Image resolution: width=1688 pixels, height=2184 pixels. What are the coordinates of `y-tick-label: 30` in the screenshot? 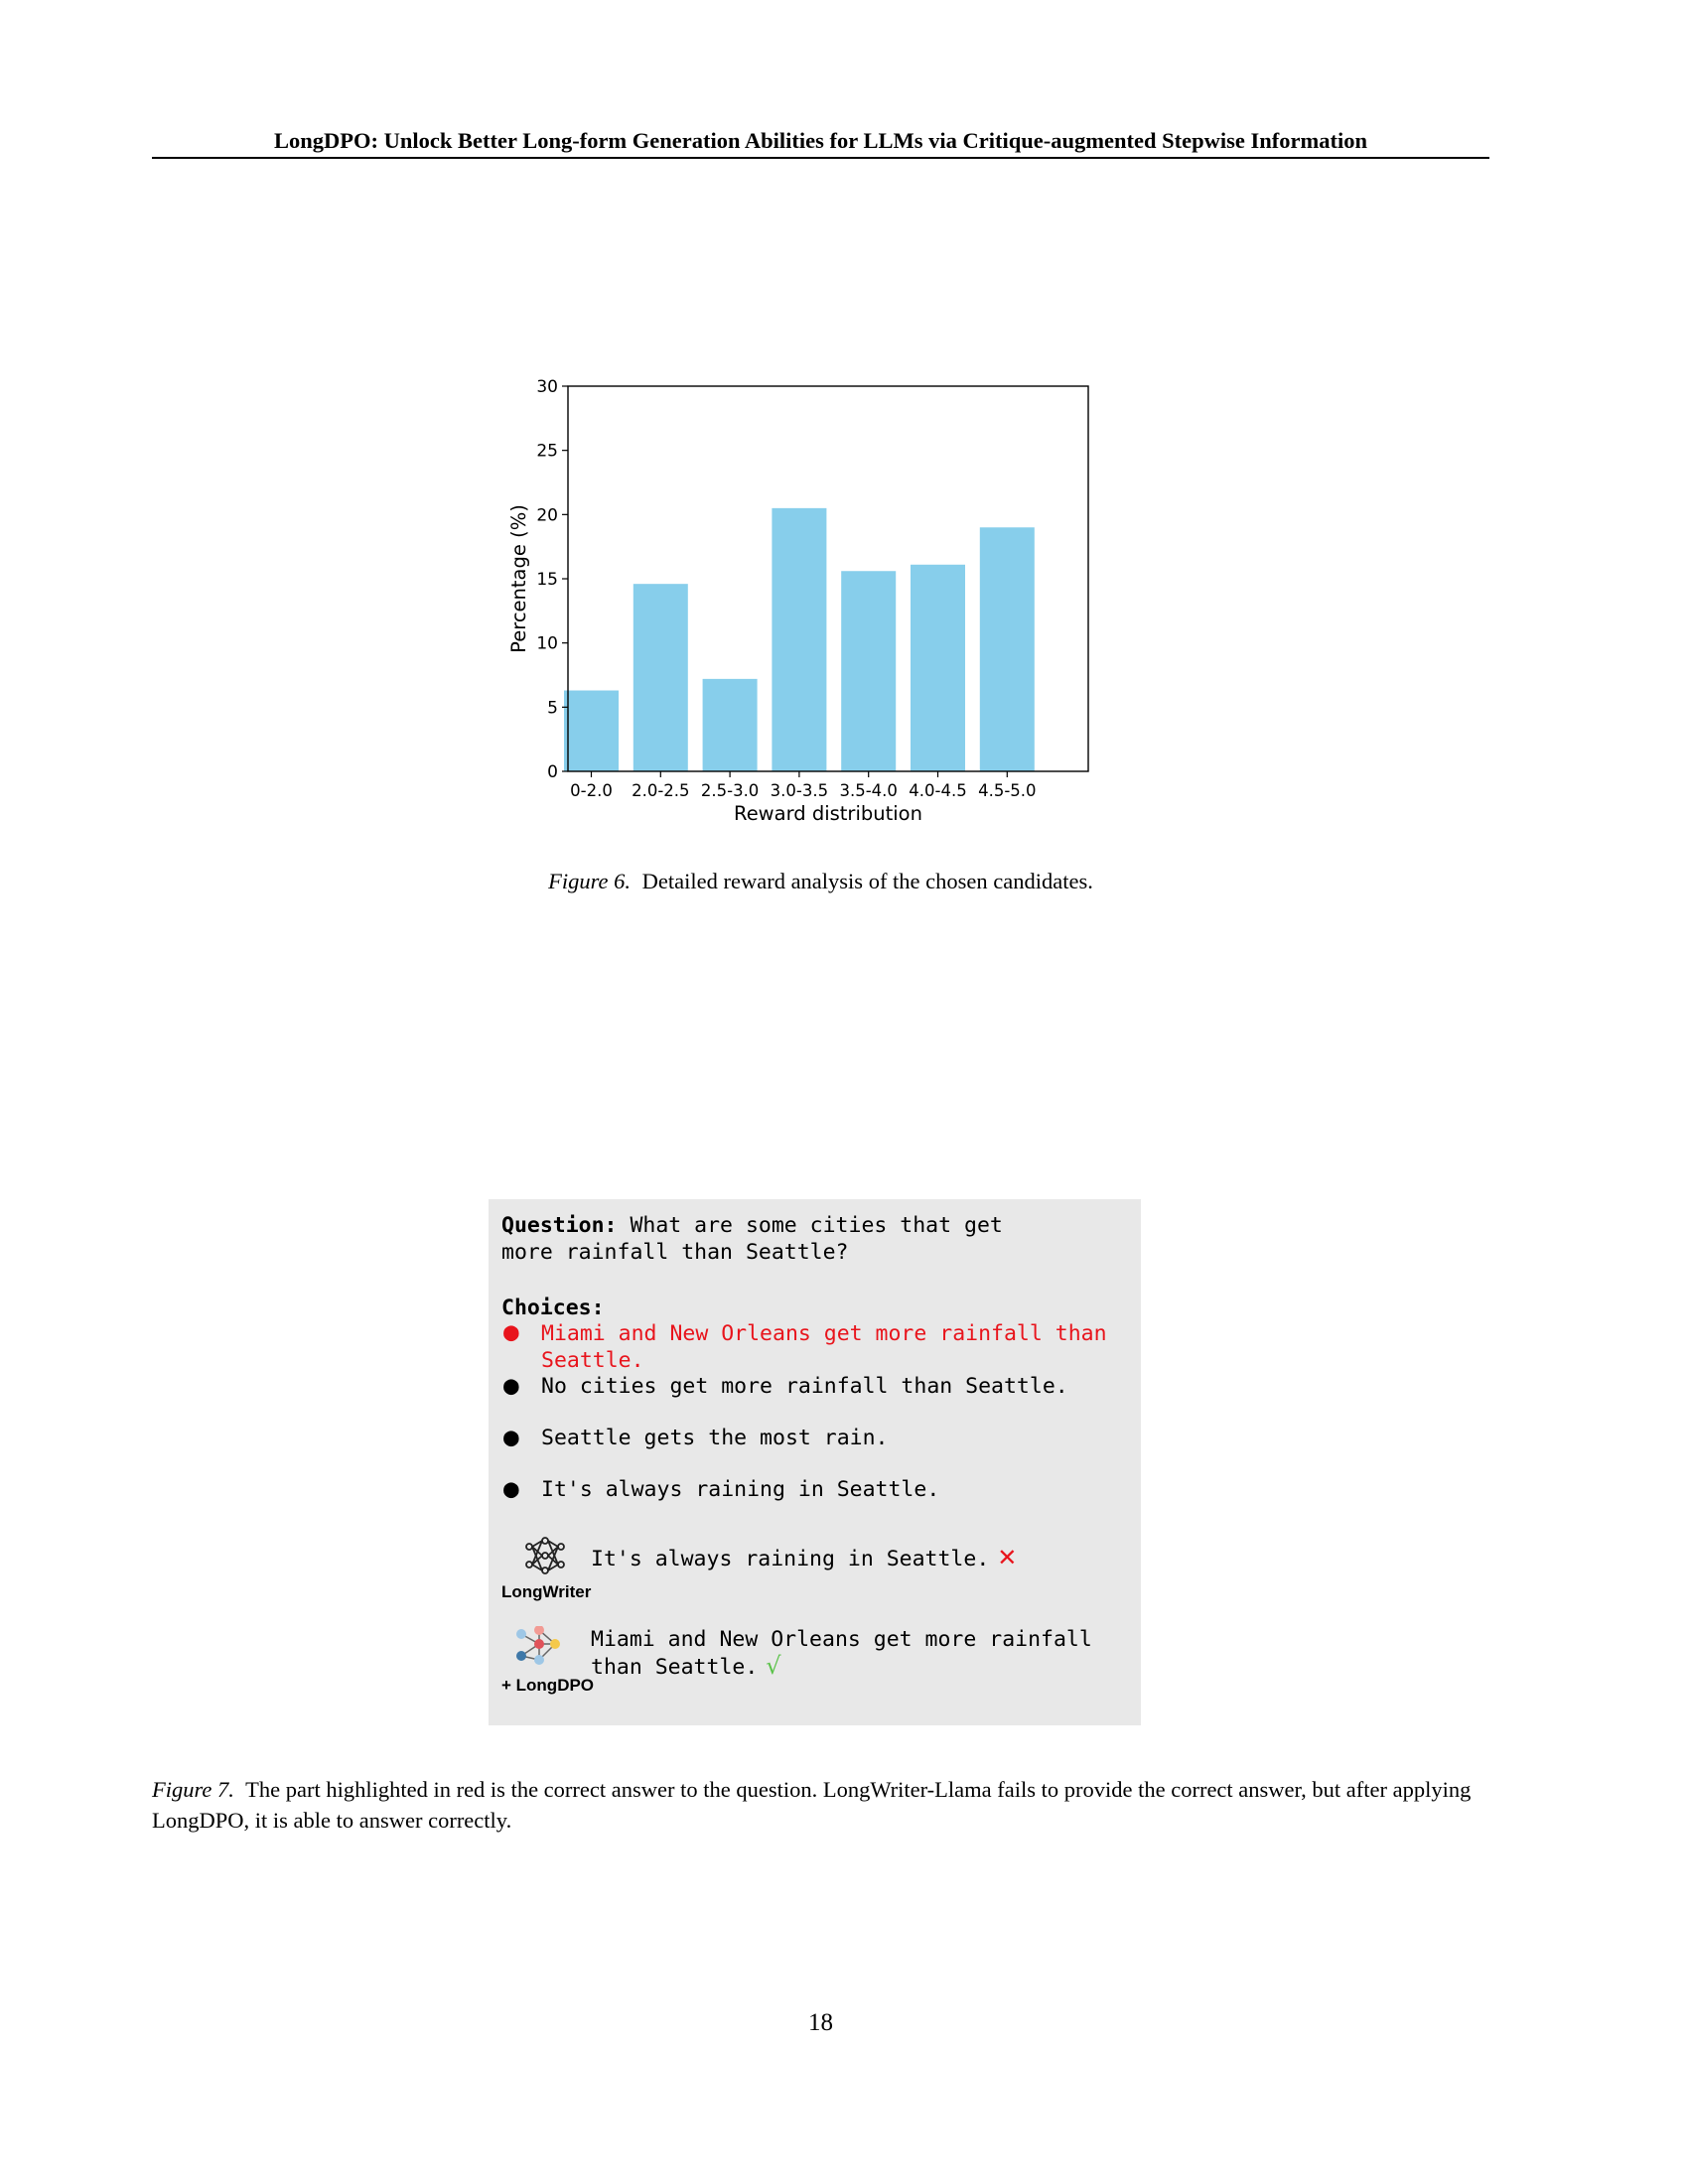 It's located at (547, 387).